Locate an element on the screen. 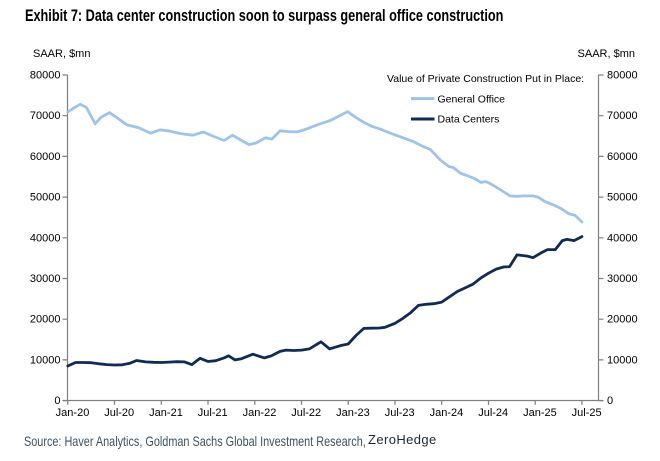 The image size is (660, 461). svg-text: Jan-25 is located at coordinates (540, 413).